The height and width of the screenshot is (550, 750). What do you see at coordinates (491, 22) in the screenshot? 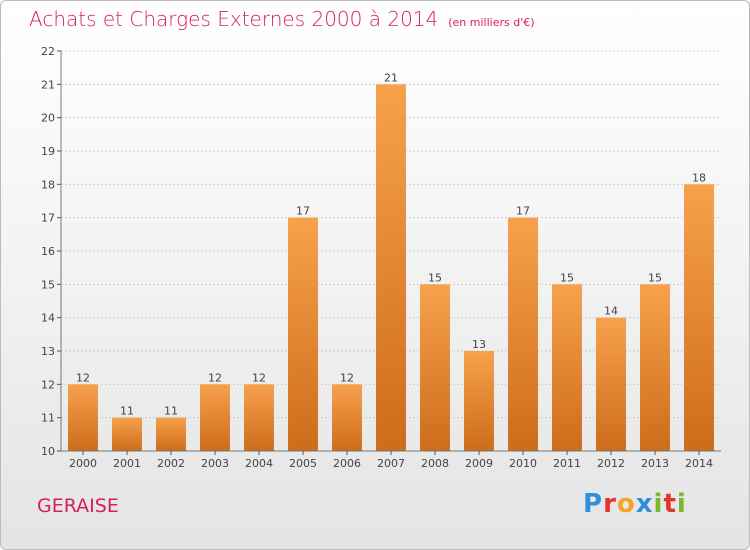
I see `unit-note: (en milliers d'€)` at bounding box center [491, 22].